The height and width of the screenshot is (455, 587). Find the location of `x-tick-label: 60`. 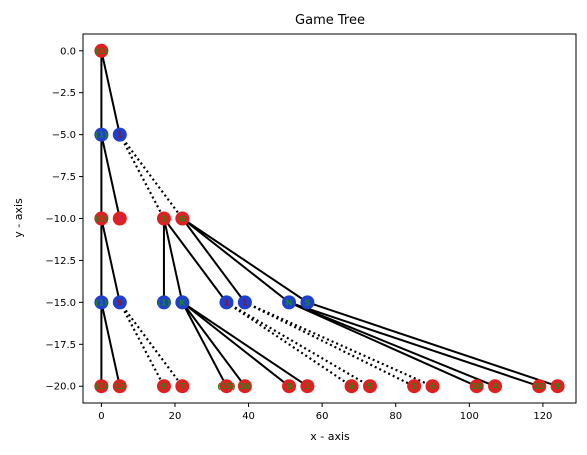

x-tick-label: 60 is located at coordinates (322, 416).